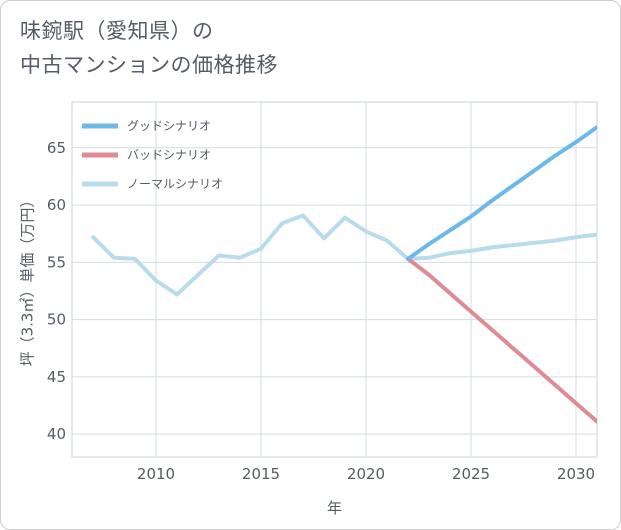  Describe the element at coordinates (169, 155) in the screenshot. I see `legend-label: バッドシナリオ` at that location.